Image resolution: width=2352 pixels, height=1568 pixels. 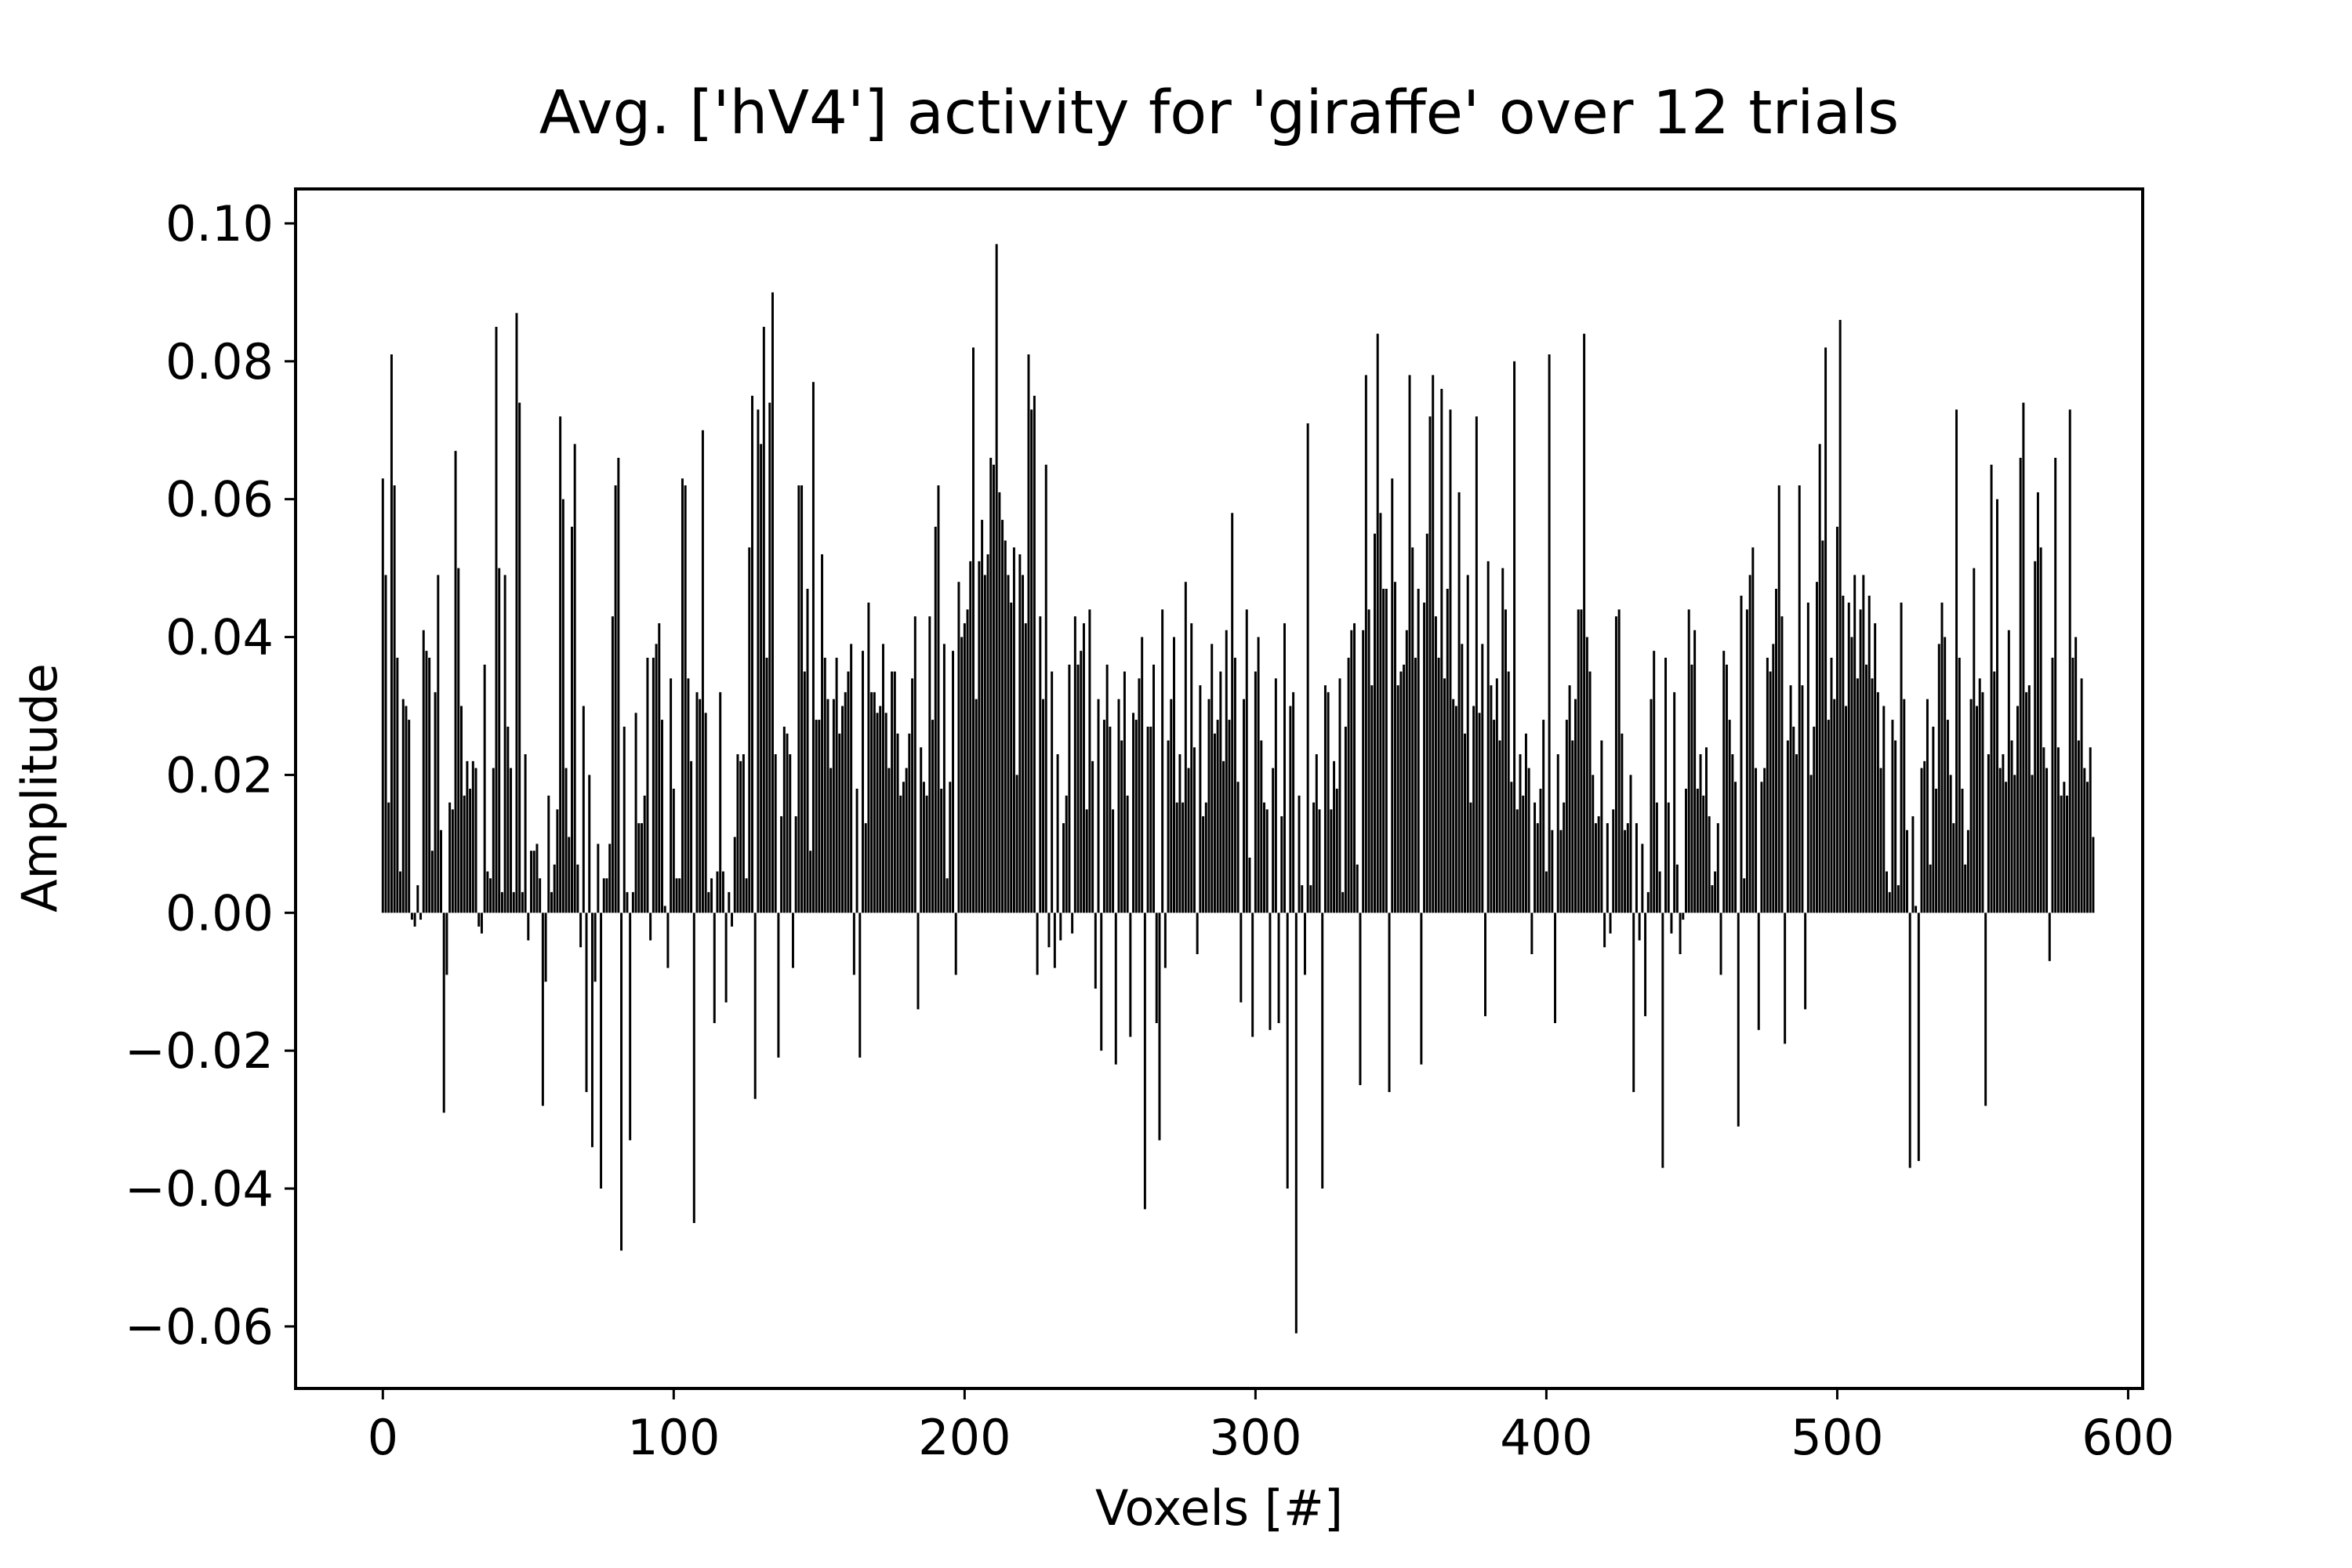 I want to click on x-tick-label: 400, so click(x=1546, y=1437).